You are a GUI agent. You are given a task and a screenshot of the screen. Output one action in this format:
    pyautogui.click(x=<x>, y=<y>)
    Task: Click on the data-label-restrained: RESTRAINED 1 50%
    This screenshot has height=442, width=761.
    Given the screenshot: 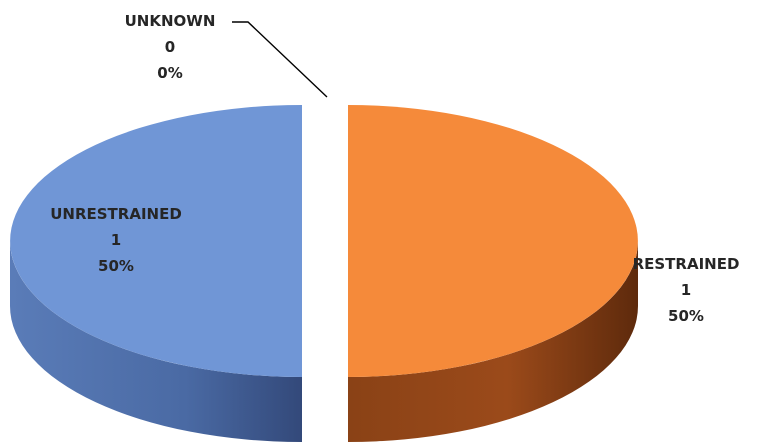 What is the action you would take?
    pyautogui.click(x=686, y=290)
    